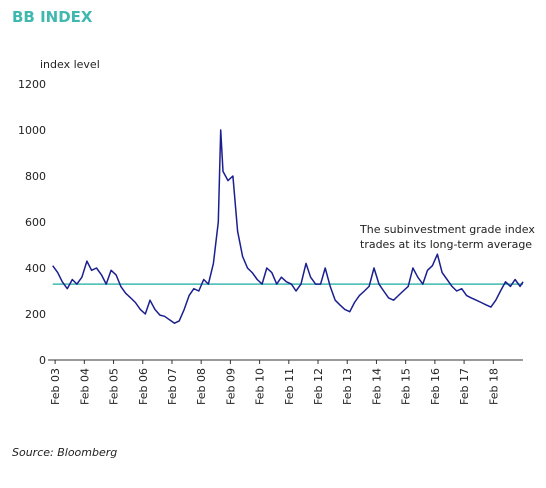 The height and width of the screenshot is (488, 546). What do you see at coordinates (260, 386) in the screenshot?
I see `x-tick-label: Feb 10` at bounding box center [260, 386].